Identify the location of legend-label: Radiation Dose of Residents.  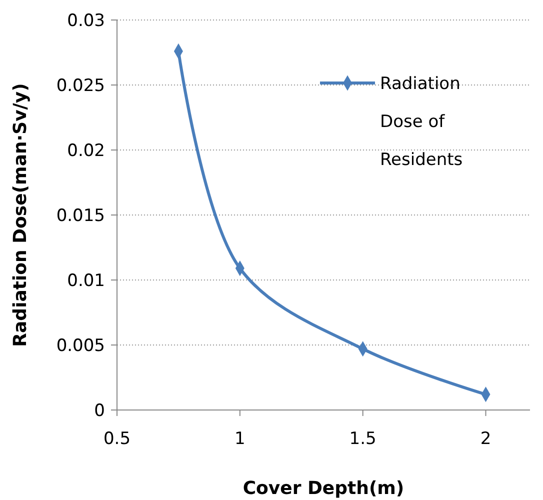
(421, 122).